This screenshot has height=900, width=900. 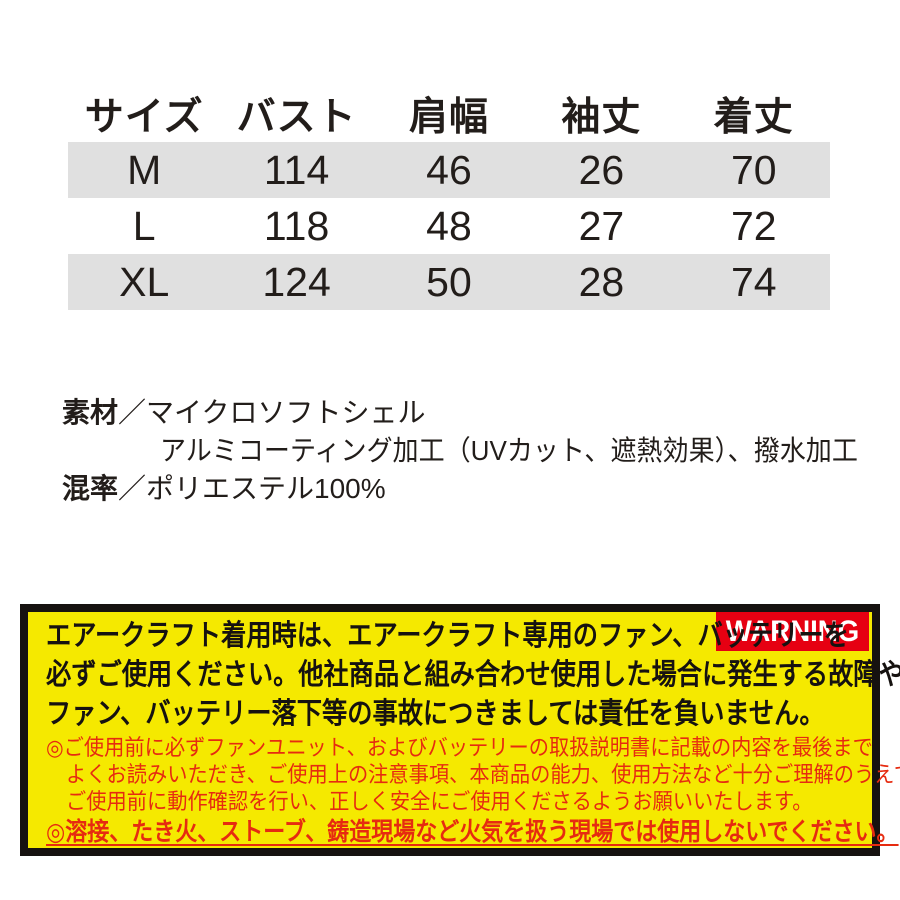 What do you see at coordinates (144, 226) in the screenshot?
I see `cell-size: L` at bounding box center [144, 226].